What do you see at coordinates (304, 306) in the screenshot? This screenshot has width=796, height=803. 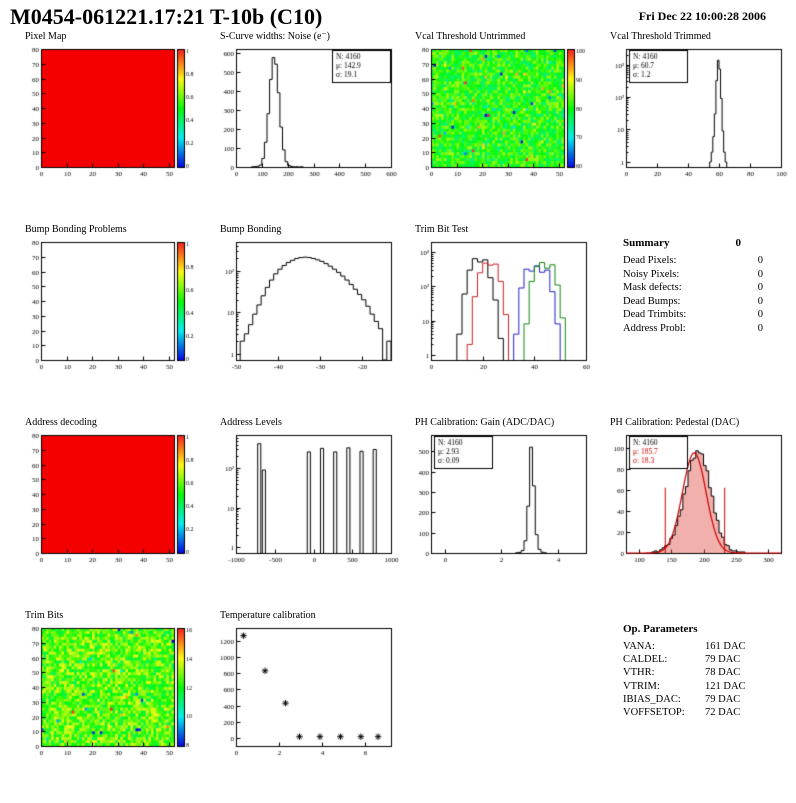 I see `bump-bonding-chart` at bounding box center [304, 306].